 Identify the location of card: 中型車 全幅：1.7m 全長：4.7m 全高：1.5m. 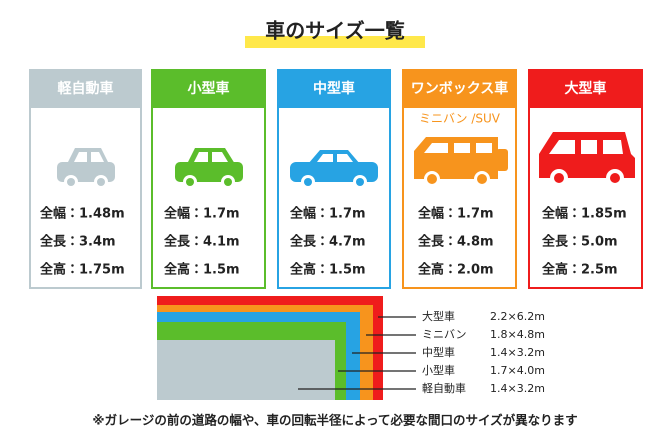
(334, 179).